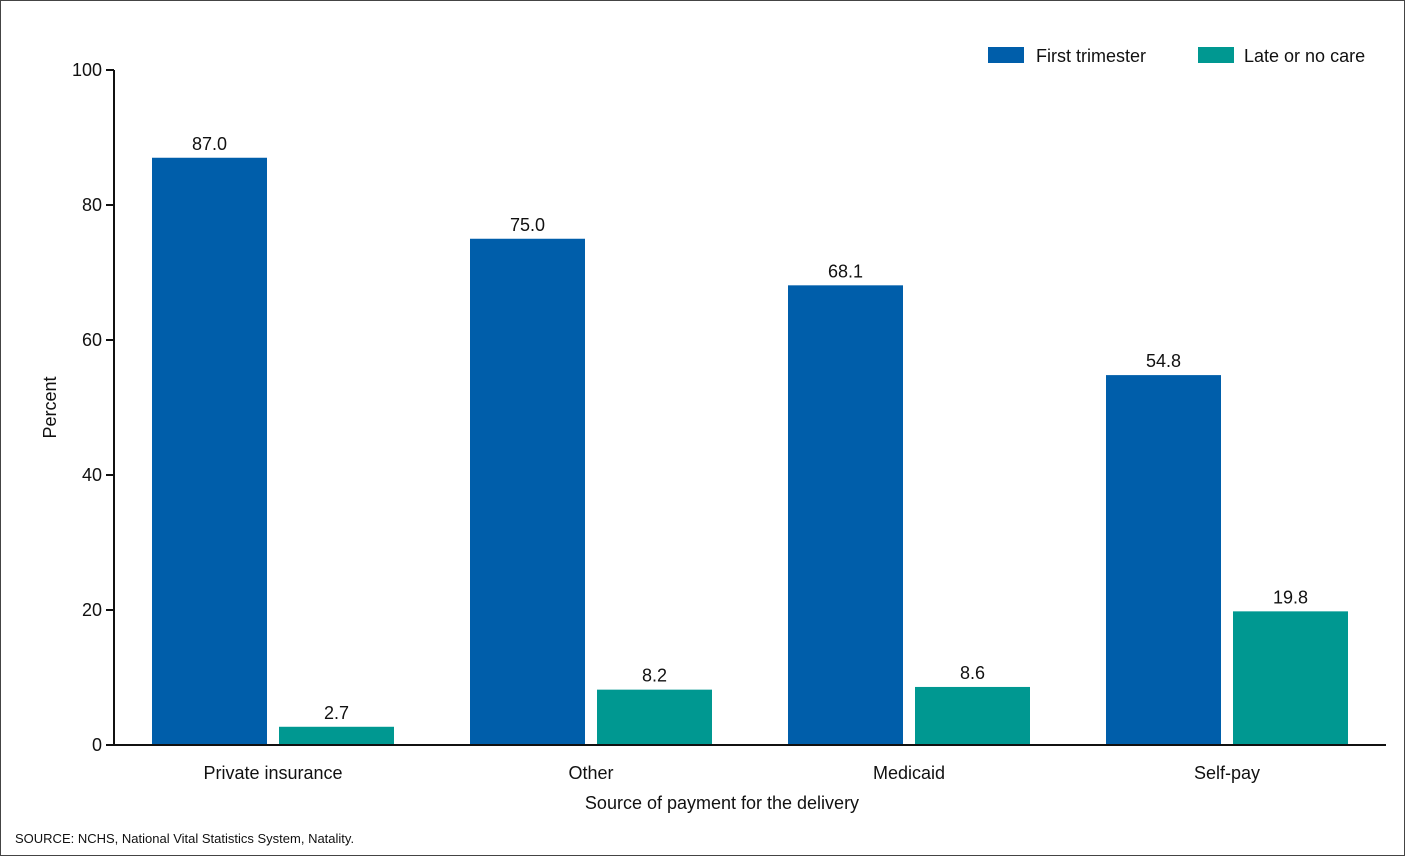  Describe the element at coordinates (272, 773) in the screenshot. I see `x-tick-label: Private insurance` at that location.